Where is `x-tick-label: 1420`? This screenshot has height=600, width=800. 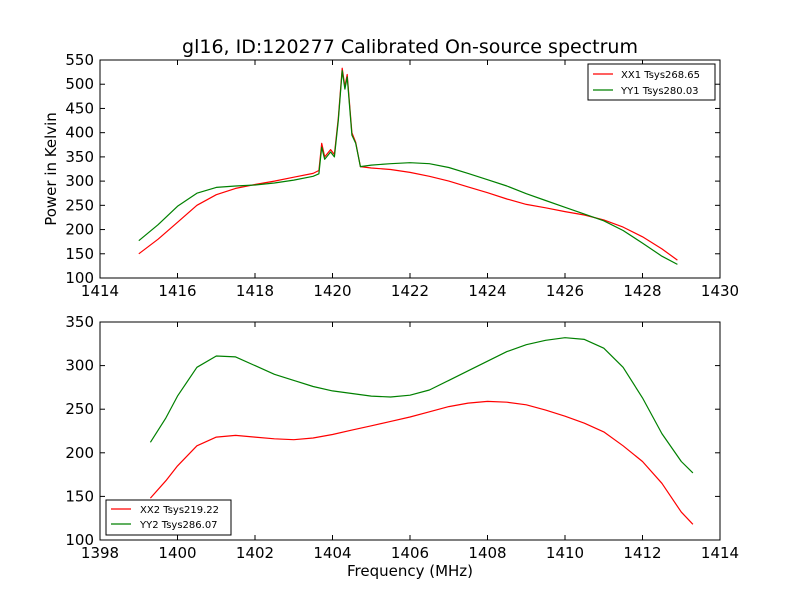 x-tick-label: 1420 is located at coordinates (332, 291).